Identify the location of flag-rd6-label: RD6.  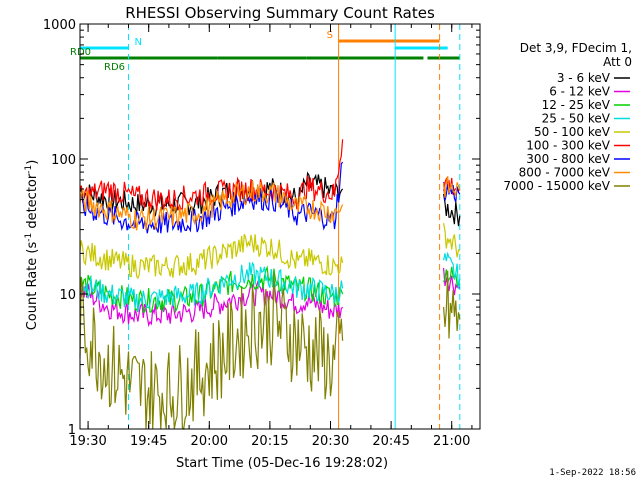
(114, 67).